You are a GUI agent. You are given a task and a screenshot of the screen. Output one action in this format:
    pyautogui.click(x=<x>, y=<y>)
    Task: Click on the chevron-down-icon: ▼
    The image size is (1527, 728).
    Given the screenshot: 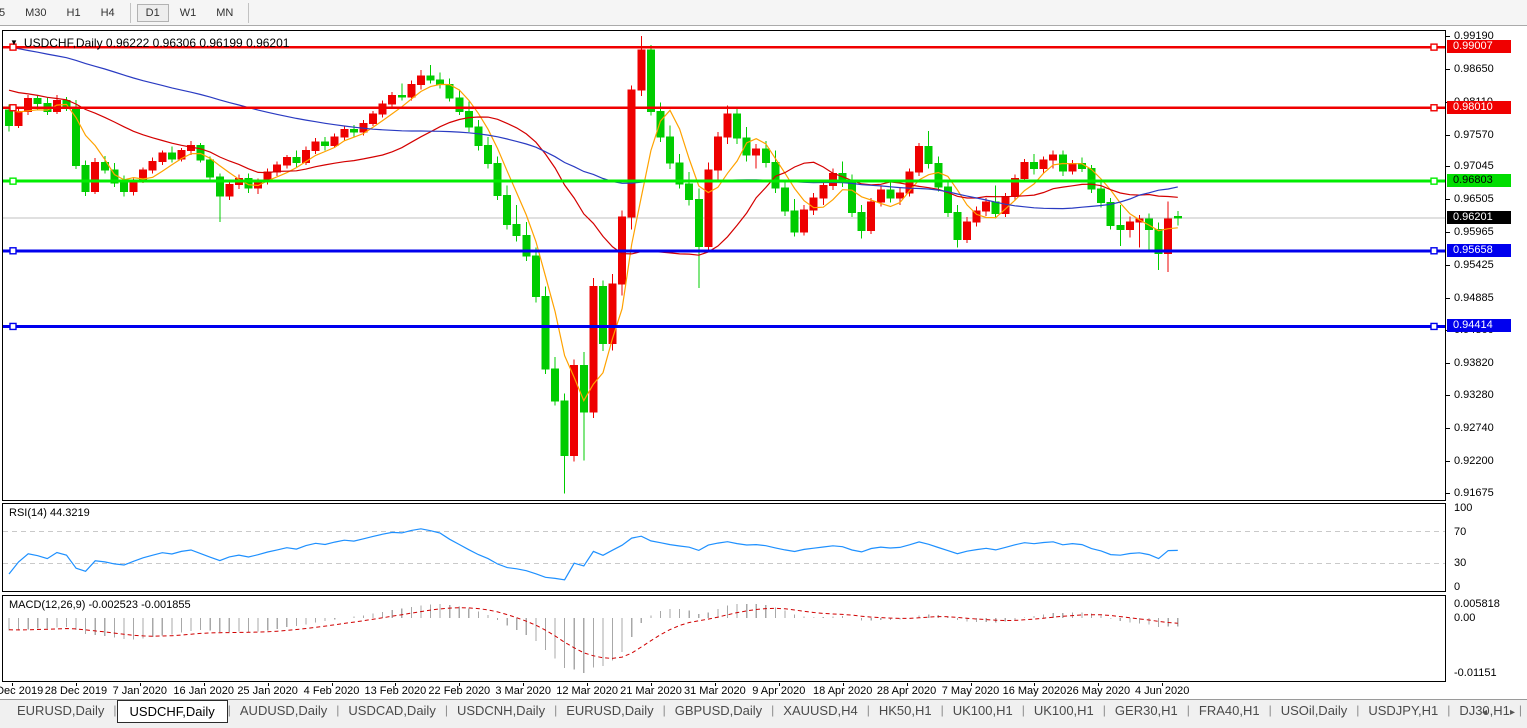 What is the action you would take?
    pyautogui.click(x=14, y=42)
    